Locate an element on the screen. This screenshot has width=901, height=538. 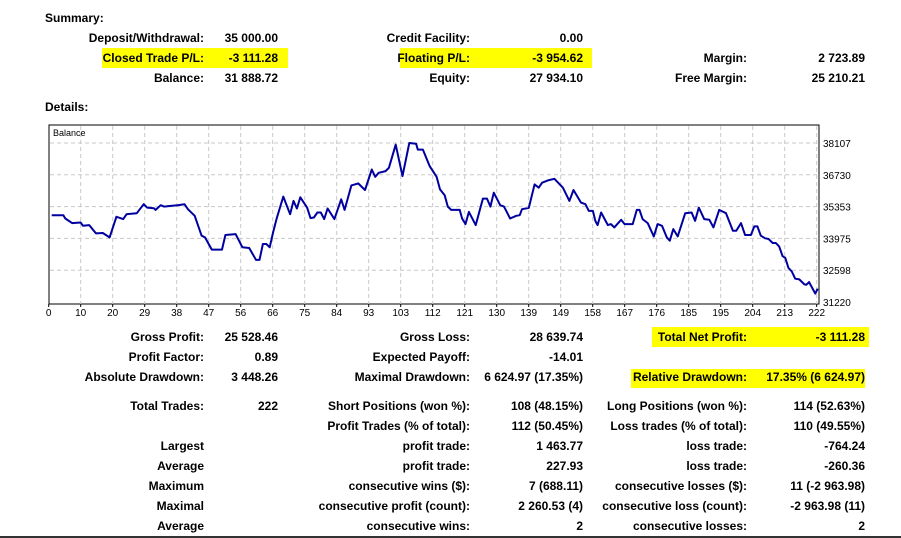
details-label-2: Short Positions (won %): is located at coordinates (399, 406).